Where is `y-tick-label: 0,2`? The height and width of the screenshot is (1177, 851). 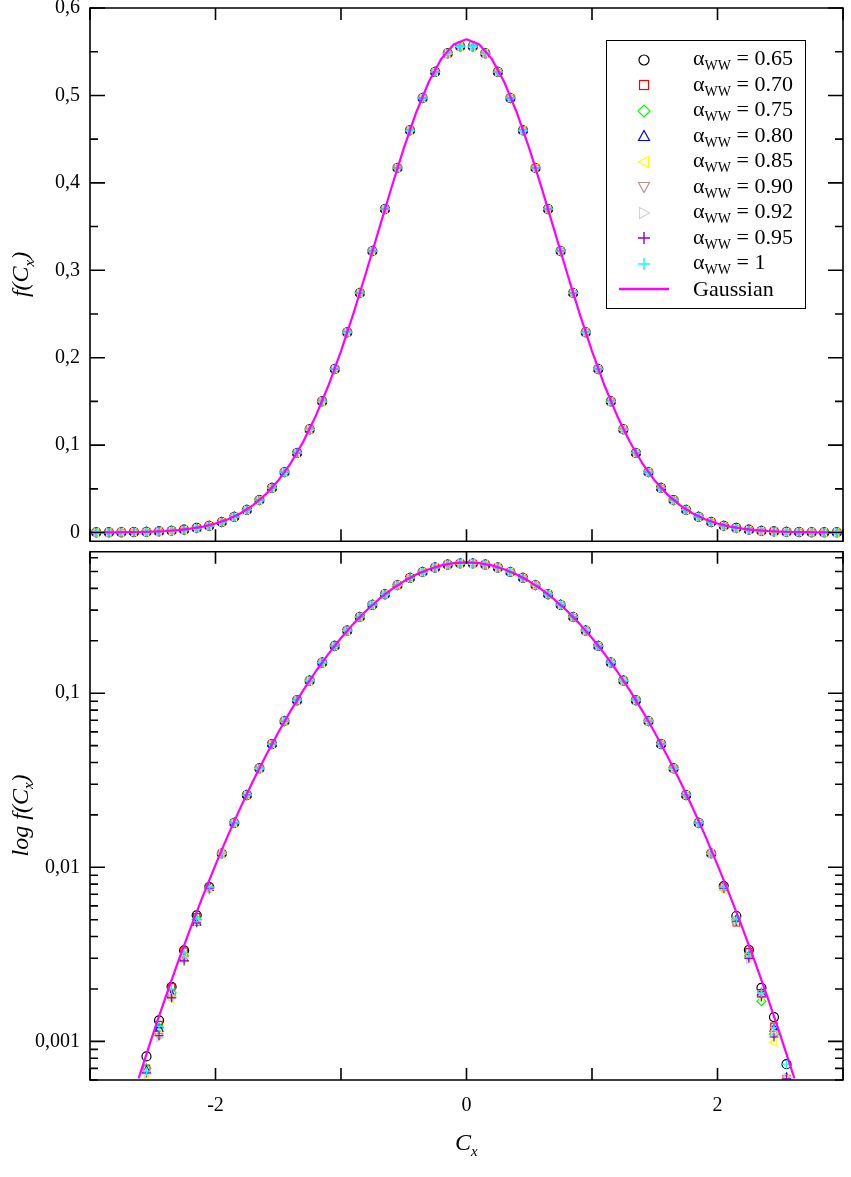
y-tick-label: 0,2 is located at coordinates (67, 355).